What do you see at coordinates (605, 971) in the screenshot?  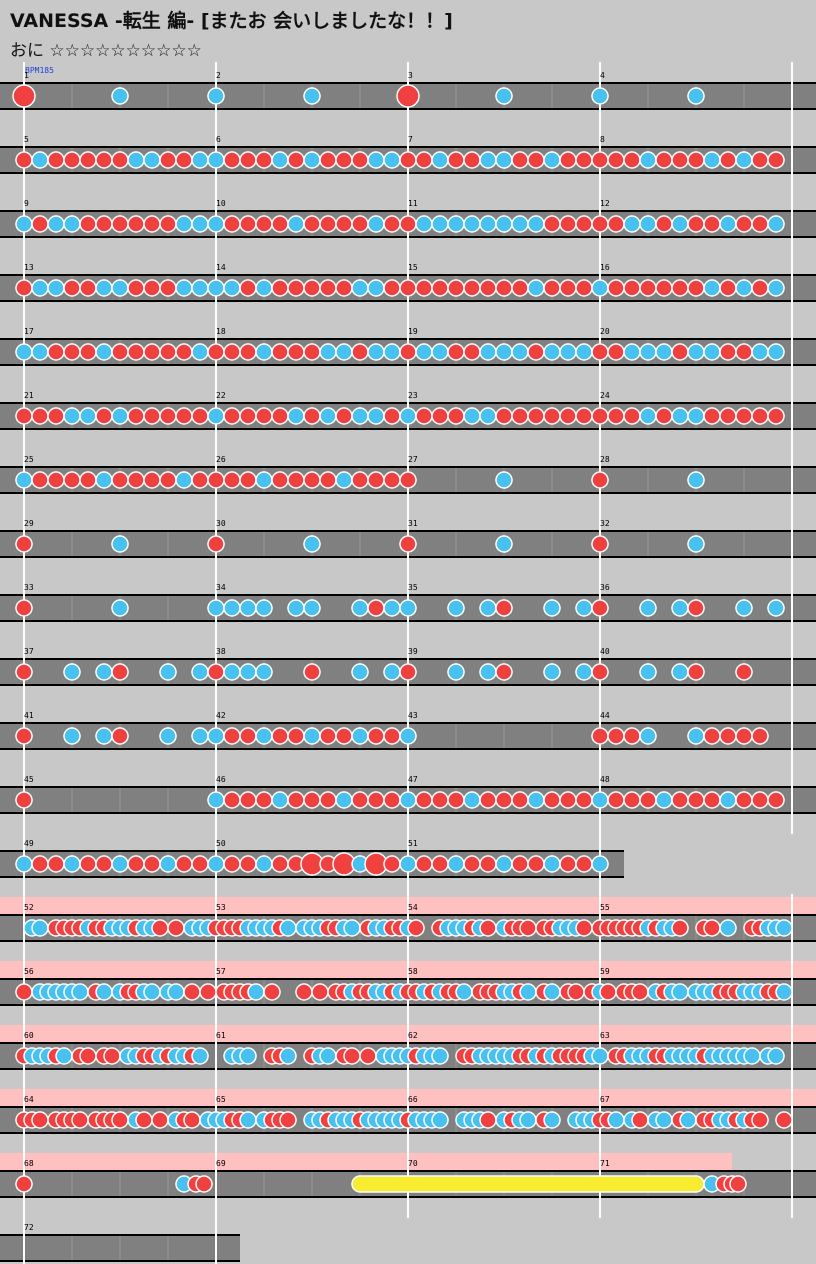 I see `bar-number: 59` at bounding box center [605, 971].